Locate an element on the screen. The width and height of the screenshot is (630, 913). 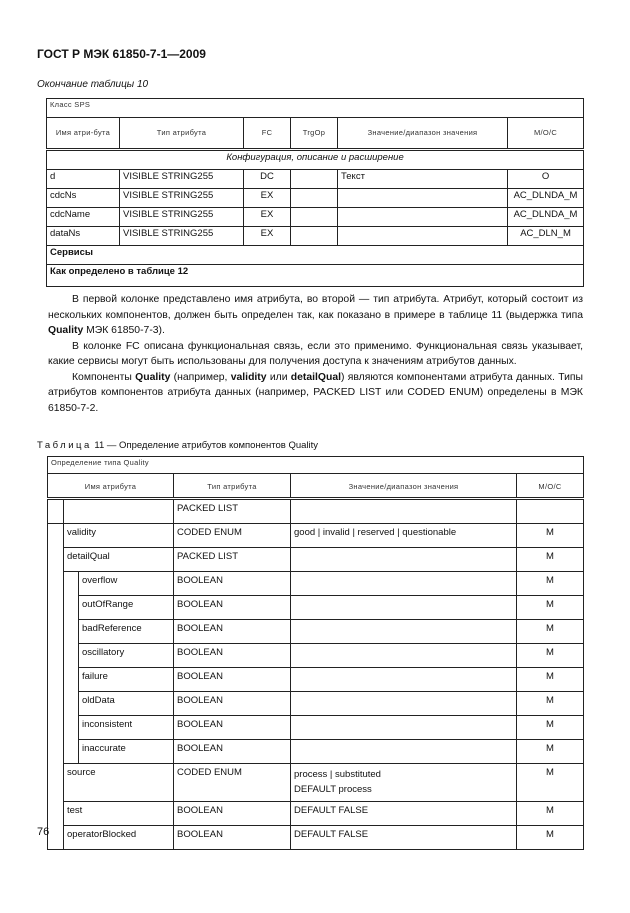
cell: cdcNs is located at coordinates (83, 198).